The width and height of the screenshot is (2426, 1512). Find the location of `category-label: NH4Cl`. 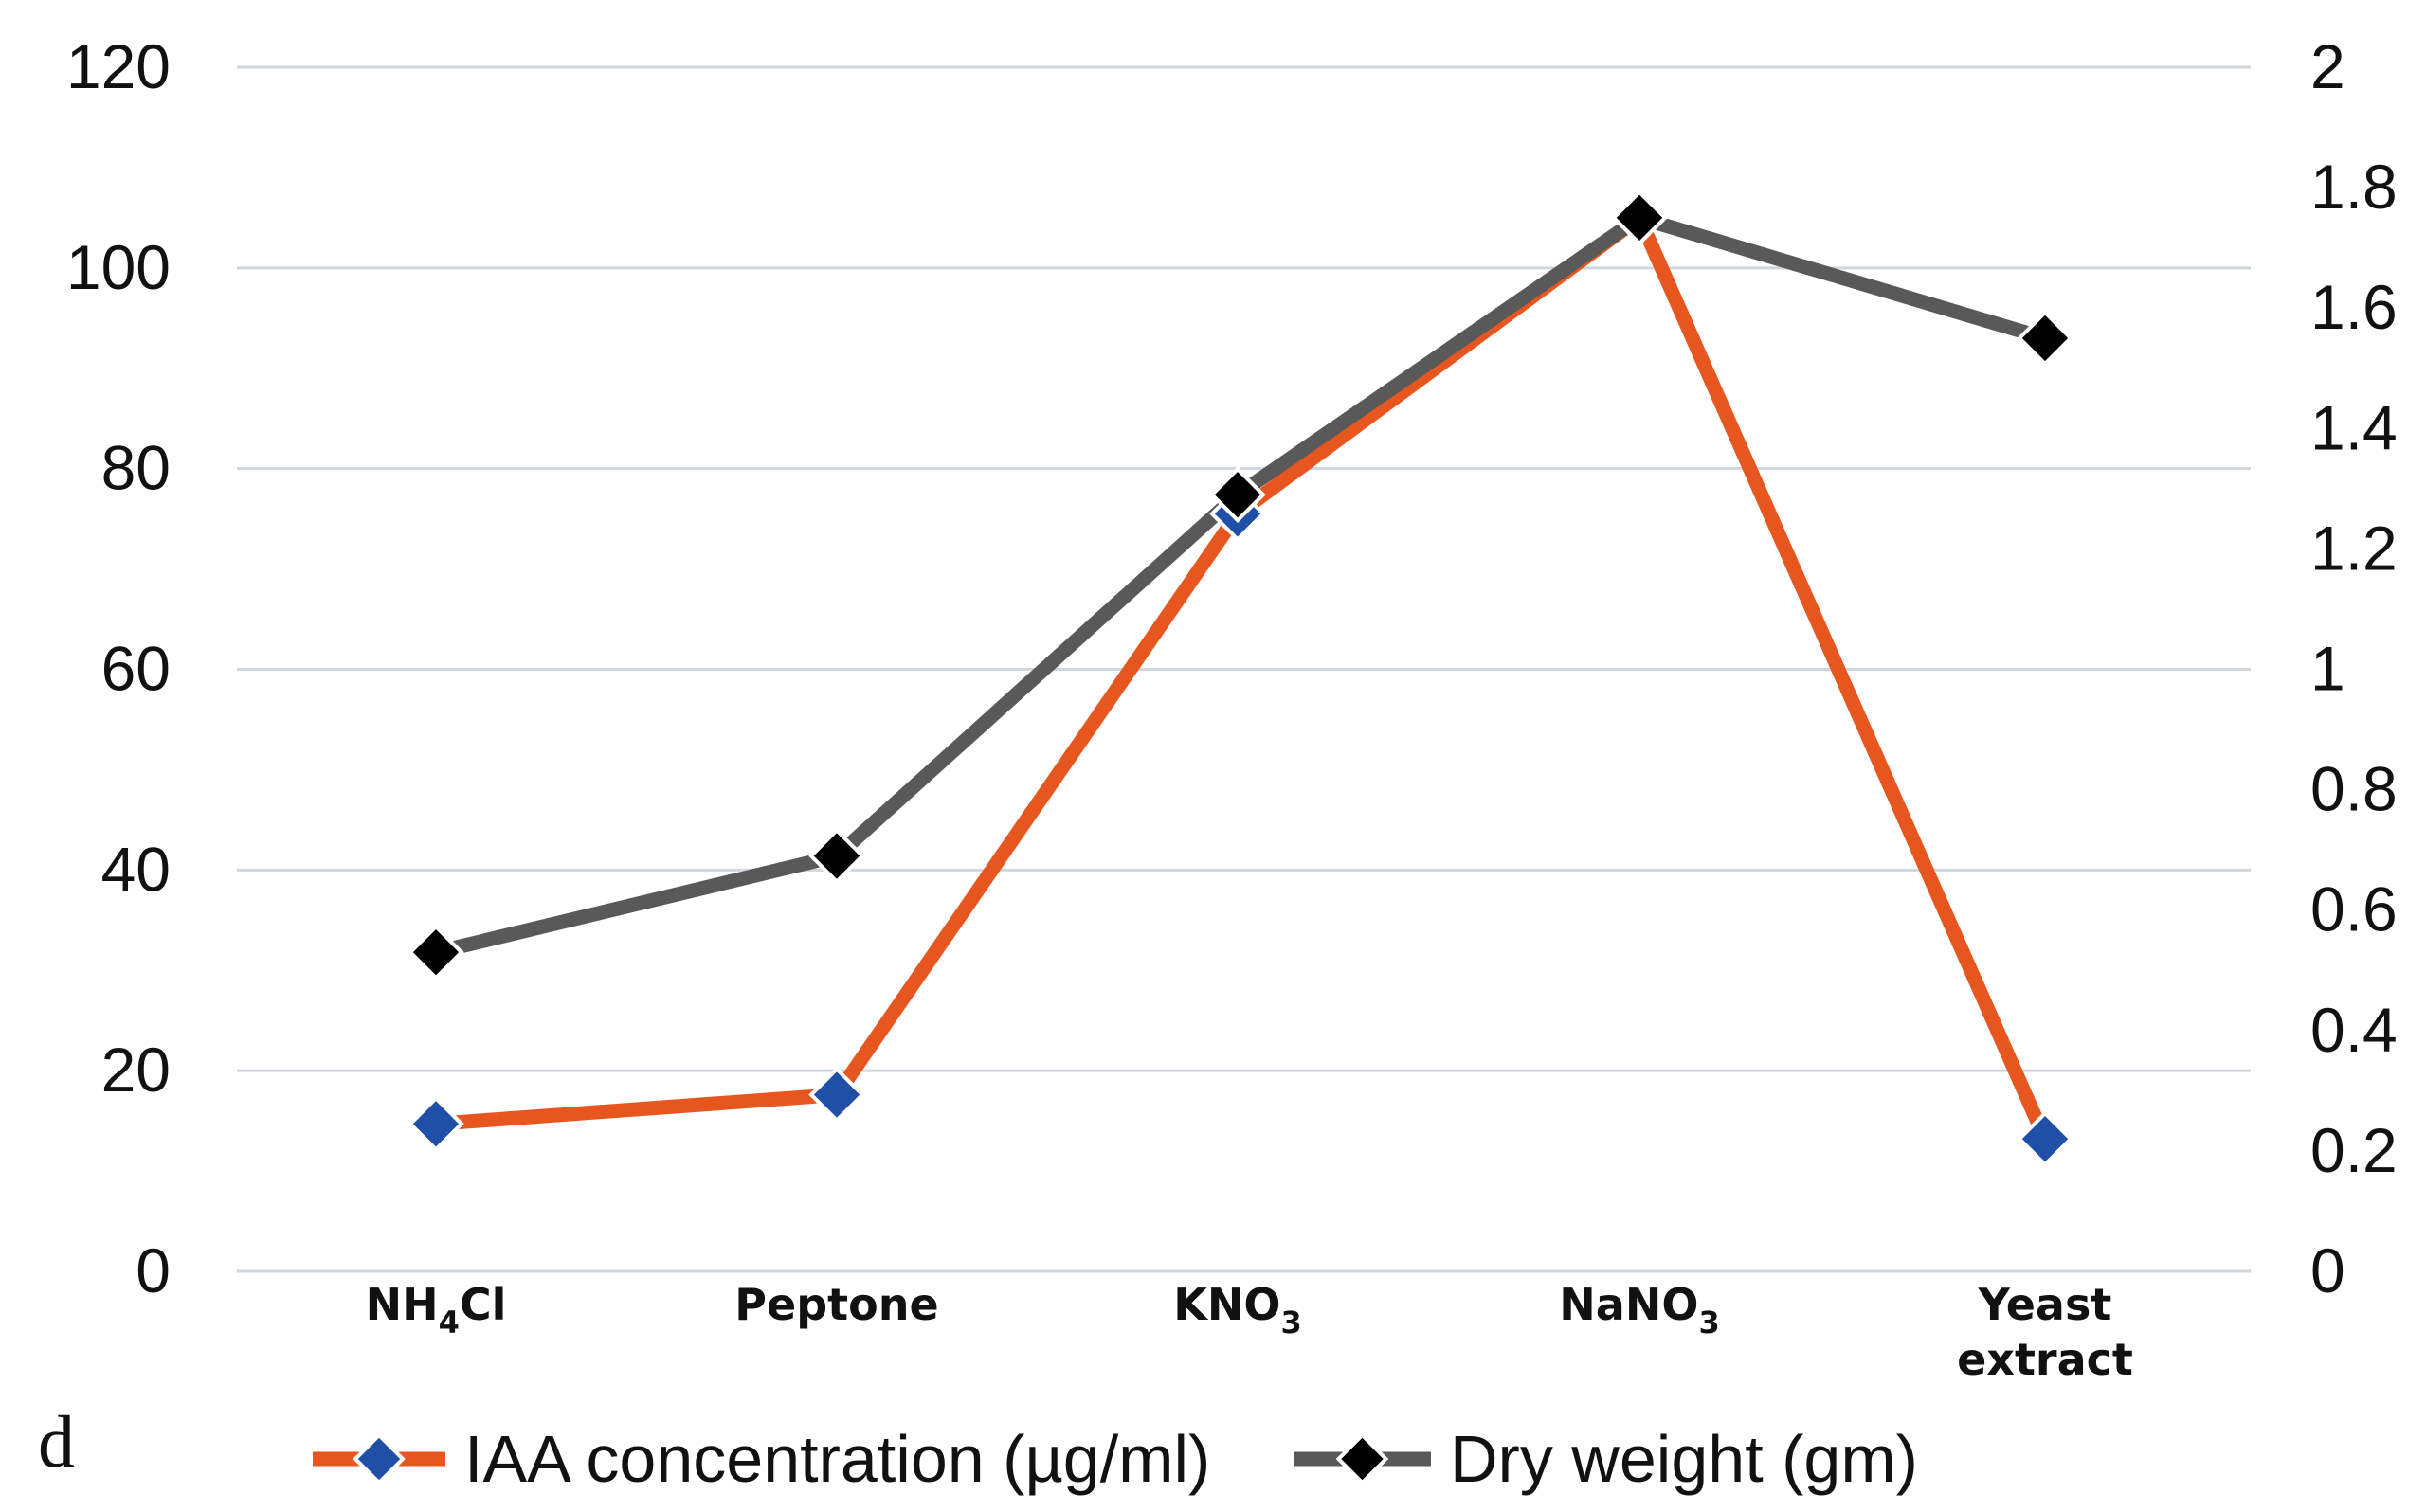

category-label: NH4Cl is located at coordinates (436, 1310).